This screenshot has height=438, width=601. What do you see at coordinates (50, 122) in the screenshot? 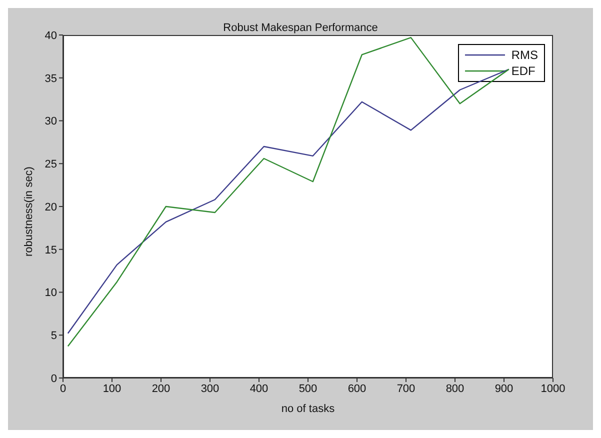
I see `y-tick-label: 30` at bounding box center [50, 122].